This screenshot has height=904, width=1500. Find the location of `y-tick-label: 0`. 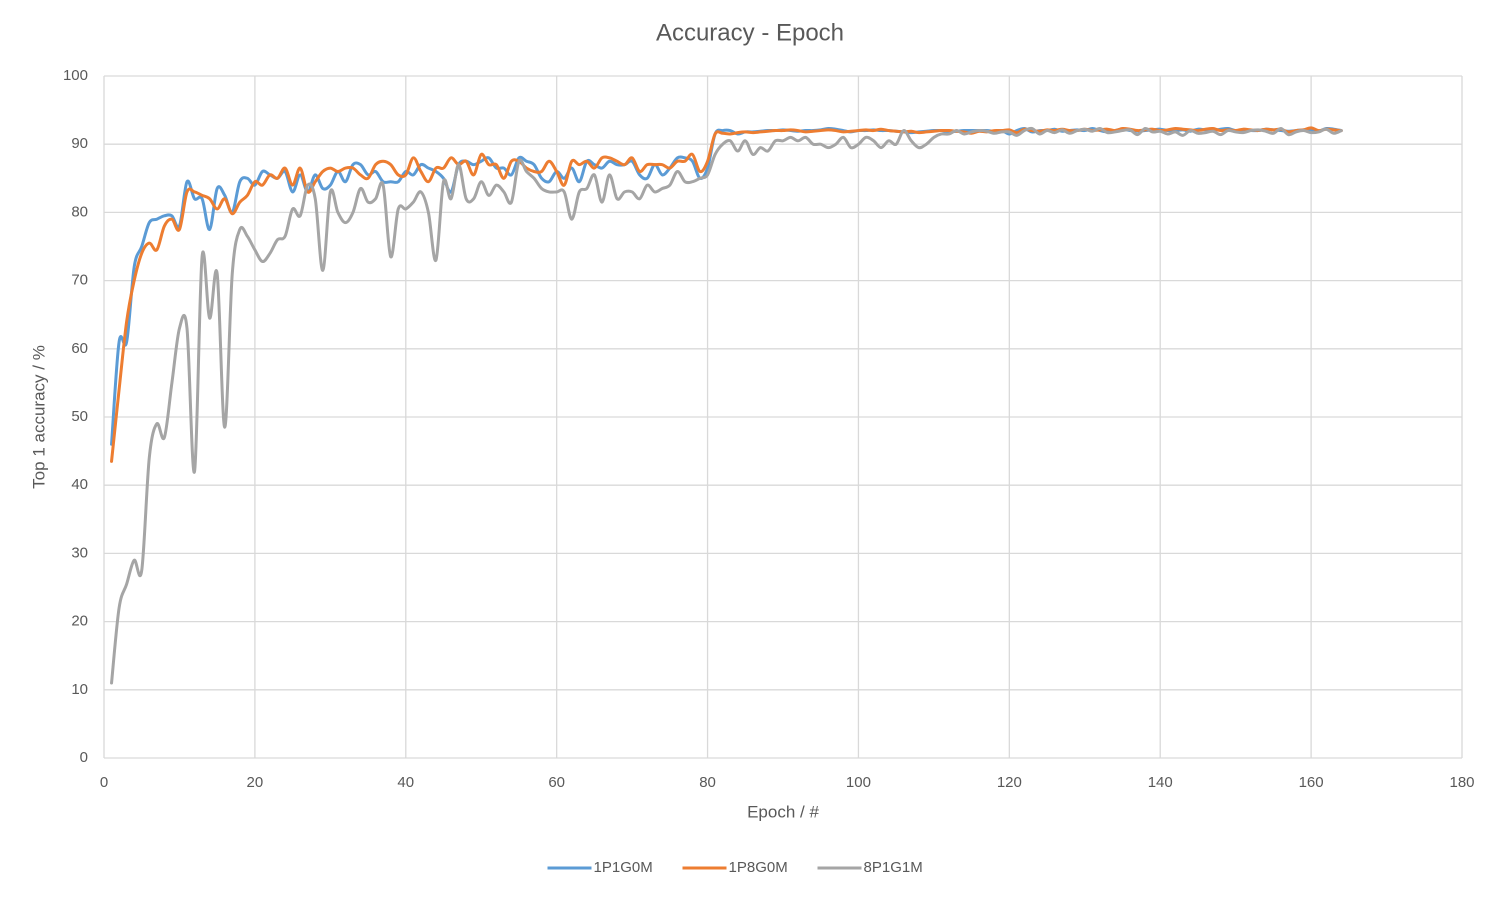

y-tick-label: 0 is located at coordinates (84, 757).